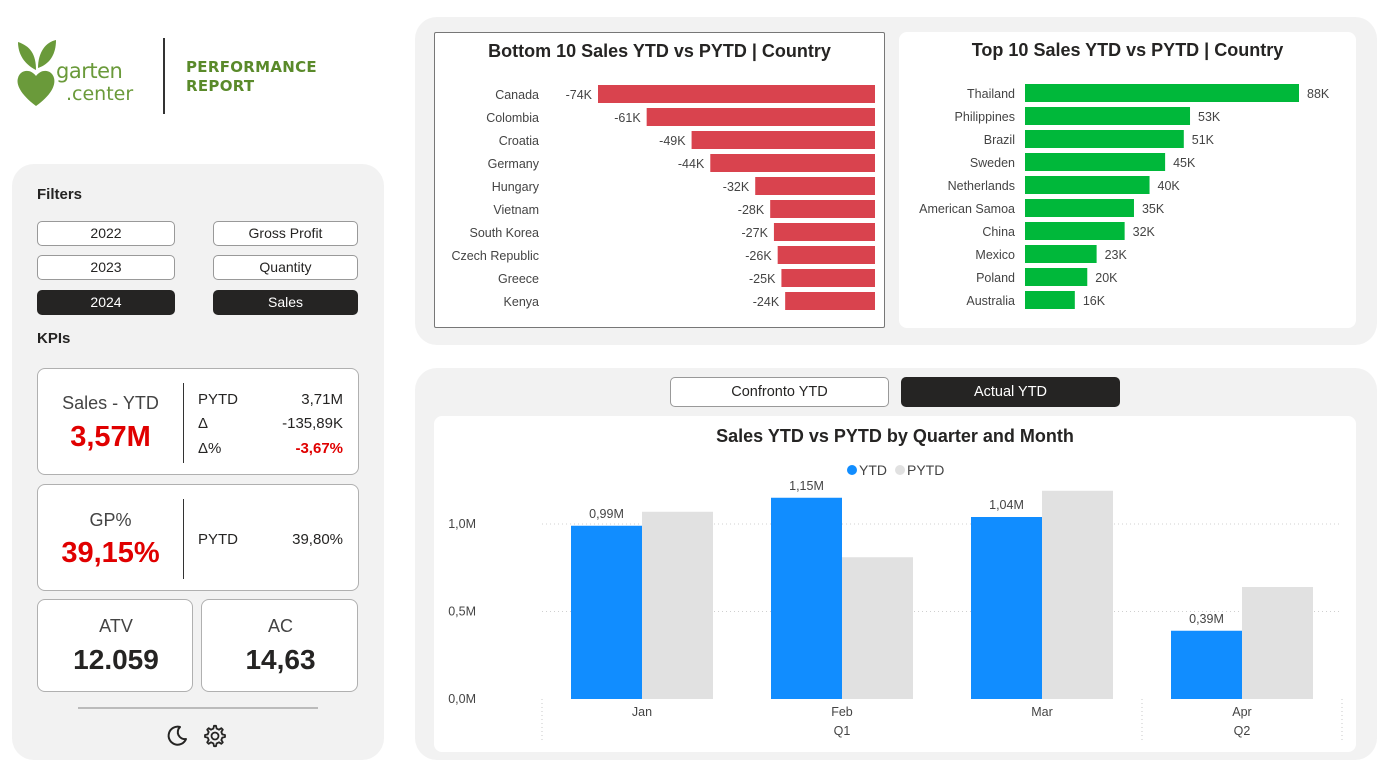 Image resolution: width=1390 pixels, height=772 pixels. What do you see at coordinates (89, 71) in the screenshot?
I see `logo-wordmark: garten` at bounding box center [89, 71].